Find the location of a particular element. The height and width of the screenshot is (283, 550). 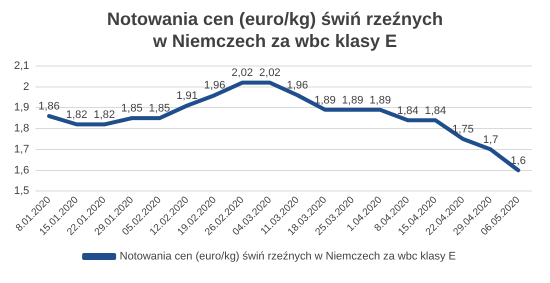

data-label: 1,86 is located at coordinates (49, 106).